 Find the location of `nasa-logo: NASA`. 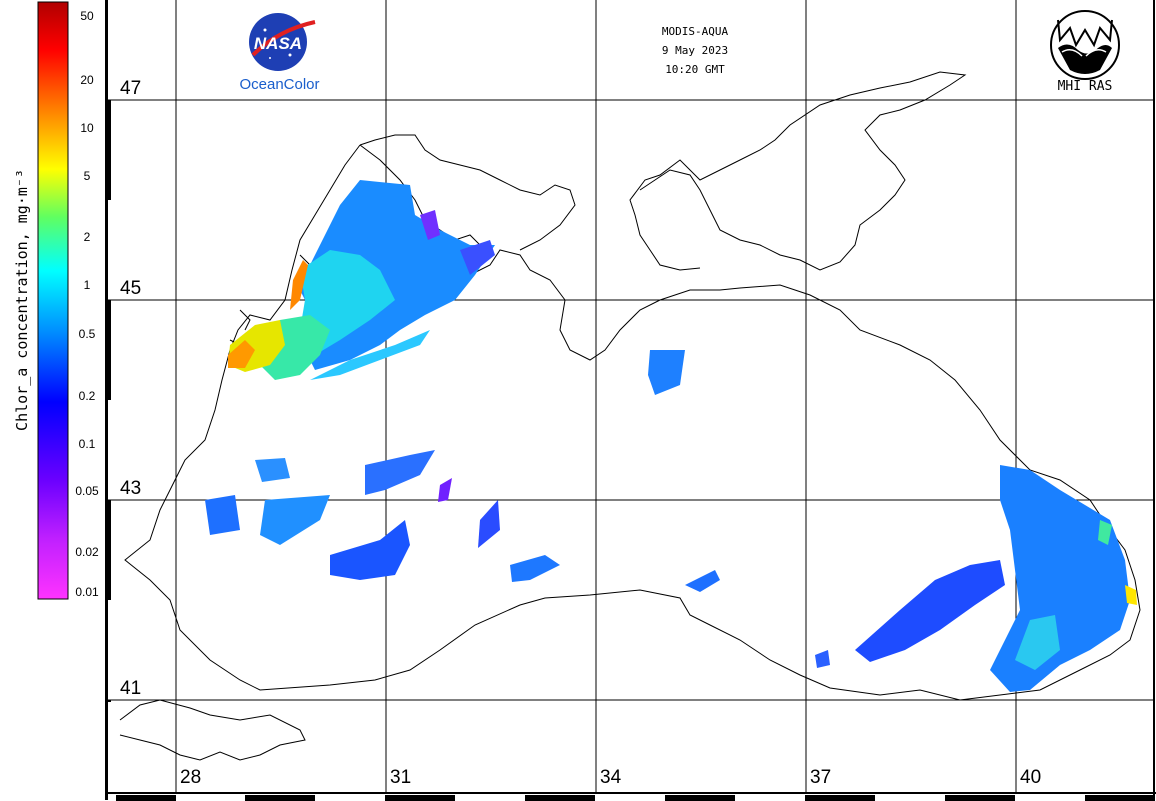

nasa-logo: NASA is located at coordinates (282, 42).